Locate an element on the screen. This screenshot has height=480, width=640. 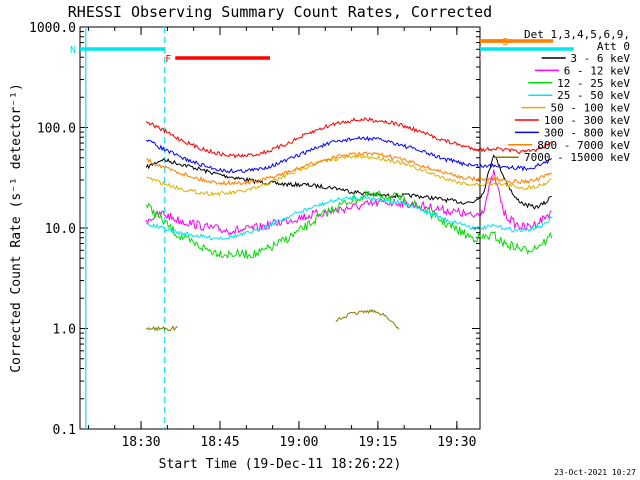
y-tick-label: 100.0 is located at coordinates (56, 129).